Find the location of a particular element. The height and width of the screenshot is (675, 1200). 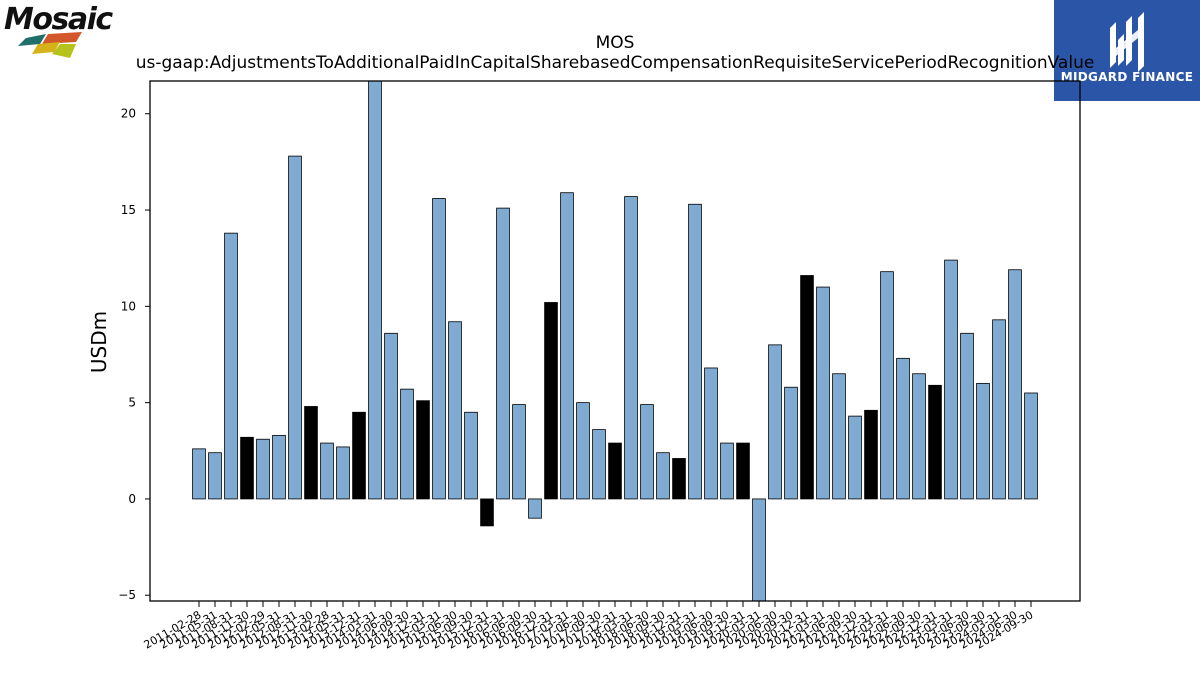

y-axis-label: USDm is located at coordinates (99, 342).